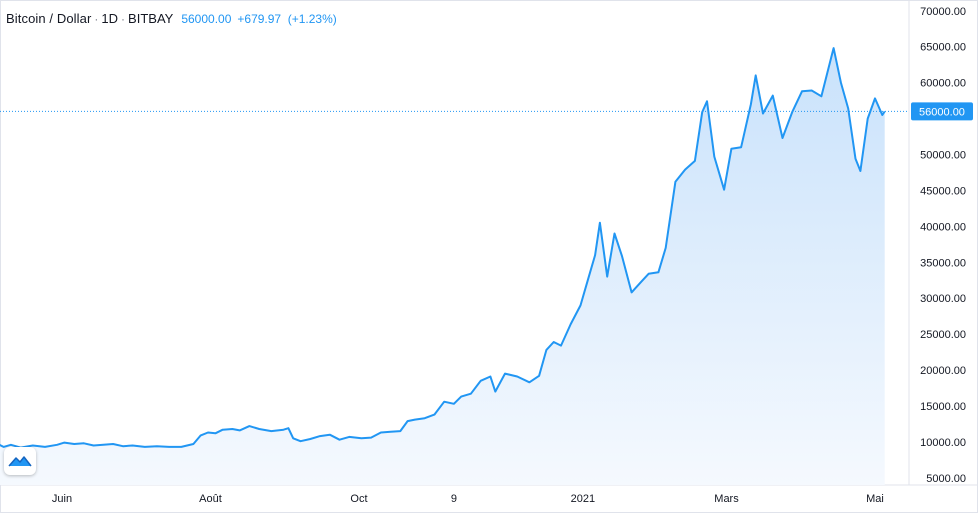 The image size is (978, 513). Describe the element at coordinates (875, 499) in the screenshot. I see `x-tick-label: Mai` at that location.